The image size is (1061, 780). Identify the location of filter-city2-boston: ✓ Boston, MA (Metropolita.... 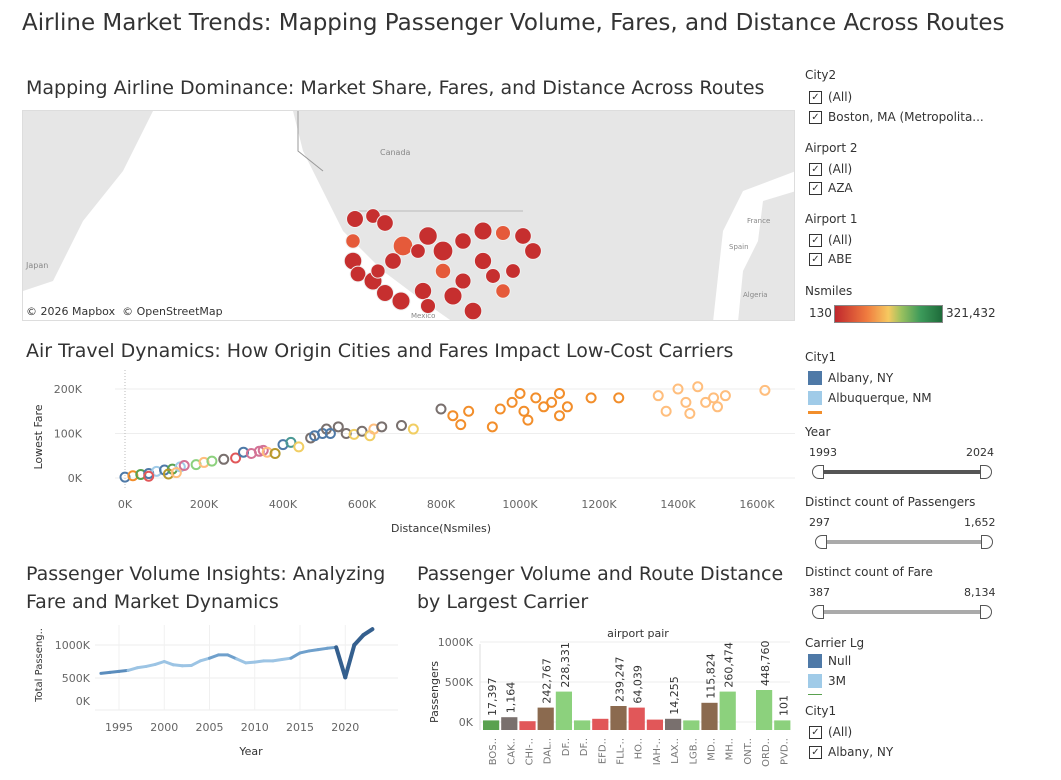
(896, 117).